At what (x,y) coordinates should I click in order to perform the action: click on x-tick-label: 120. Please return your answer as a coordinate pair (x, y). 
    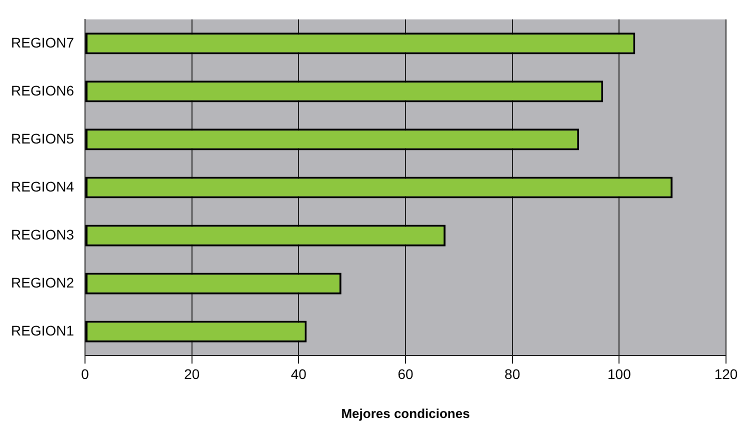
    Looking at the image, I should click on (726, 374).